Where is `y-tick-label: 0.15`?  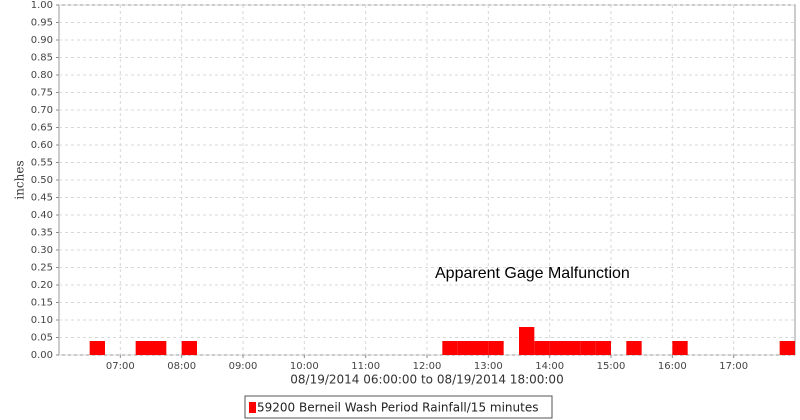 y-tick-label: 0.15 is located at coordinates (42, 303).